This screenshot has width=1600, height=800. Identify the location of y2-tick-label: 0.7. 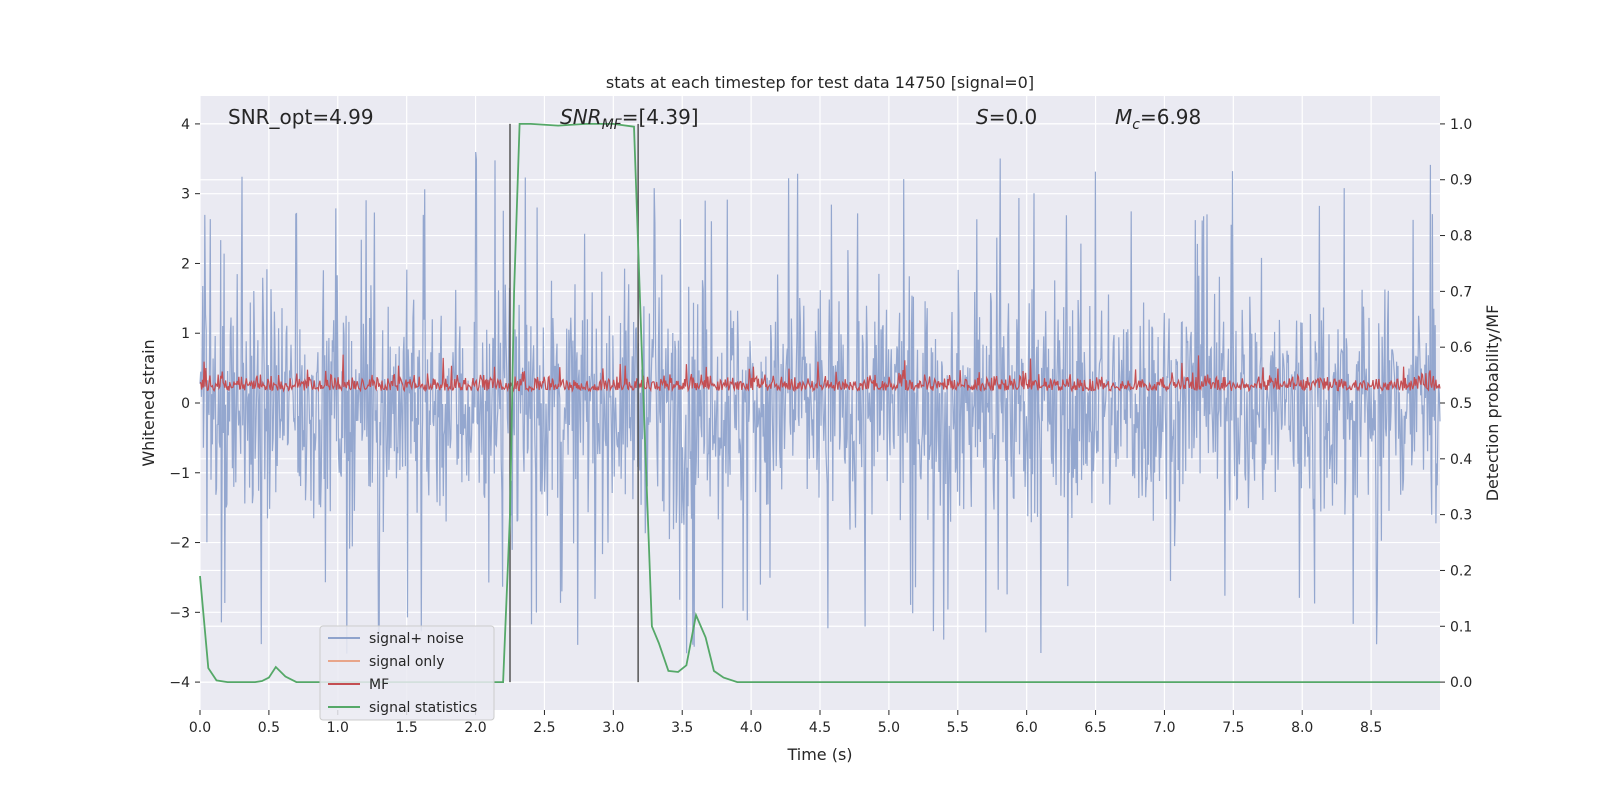
(1461, 292).